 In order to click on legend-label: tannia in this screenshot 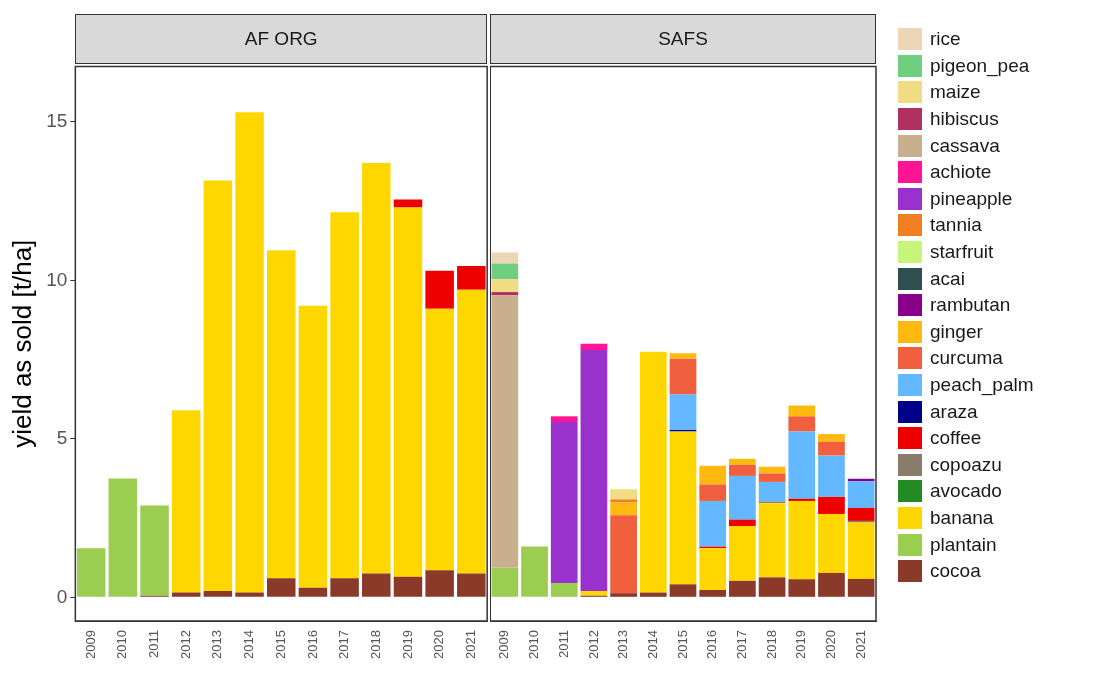, I will do `click(956, 225)`.